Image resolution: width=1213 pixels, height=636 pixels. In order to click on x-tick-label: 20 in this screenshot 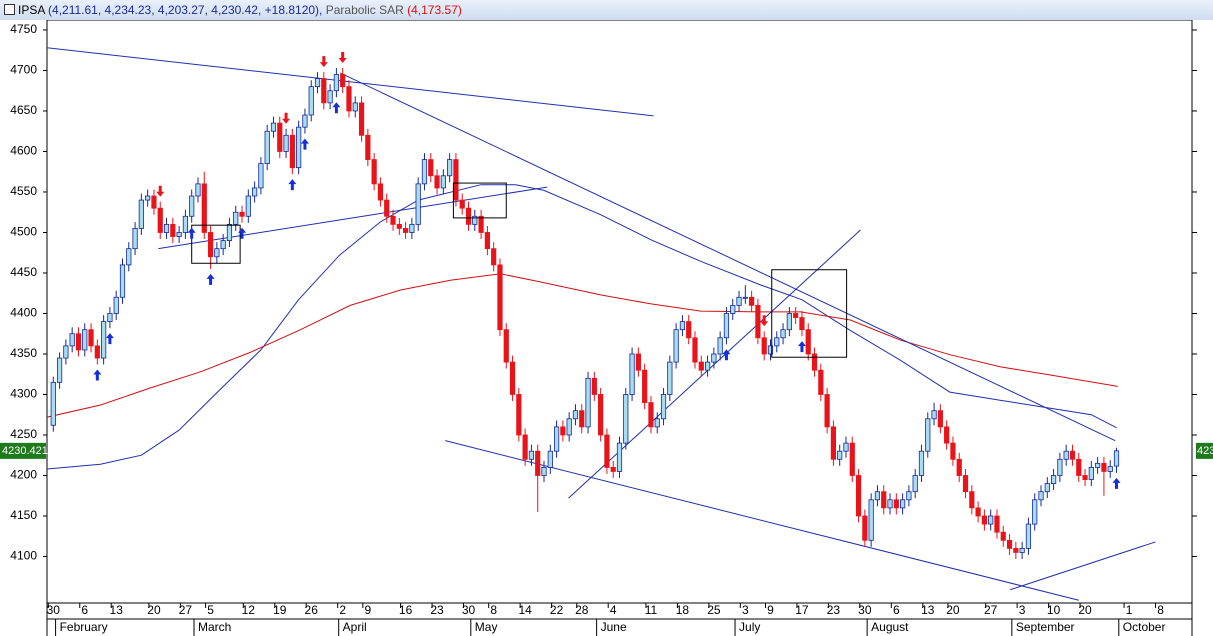, I will do `click(154, 610)`.